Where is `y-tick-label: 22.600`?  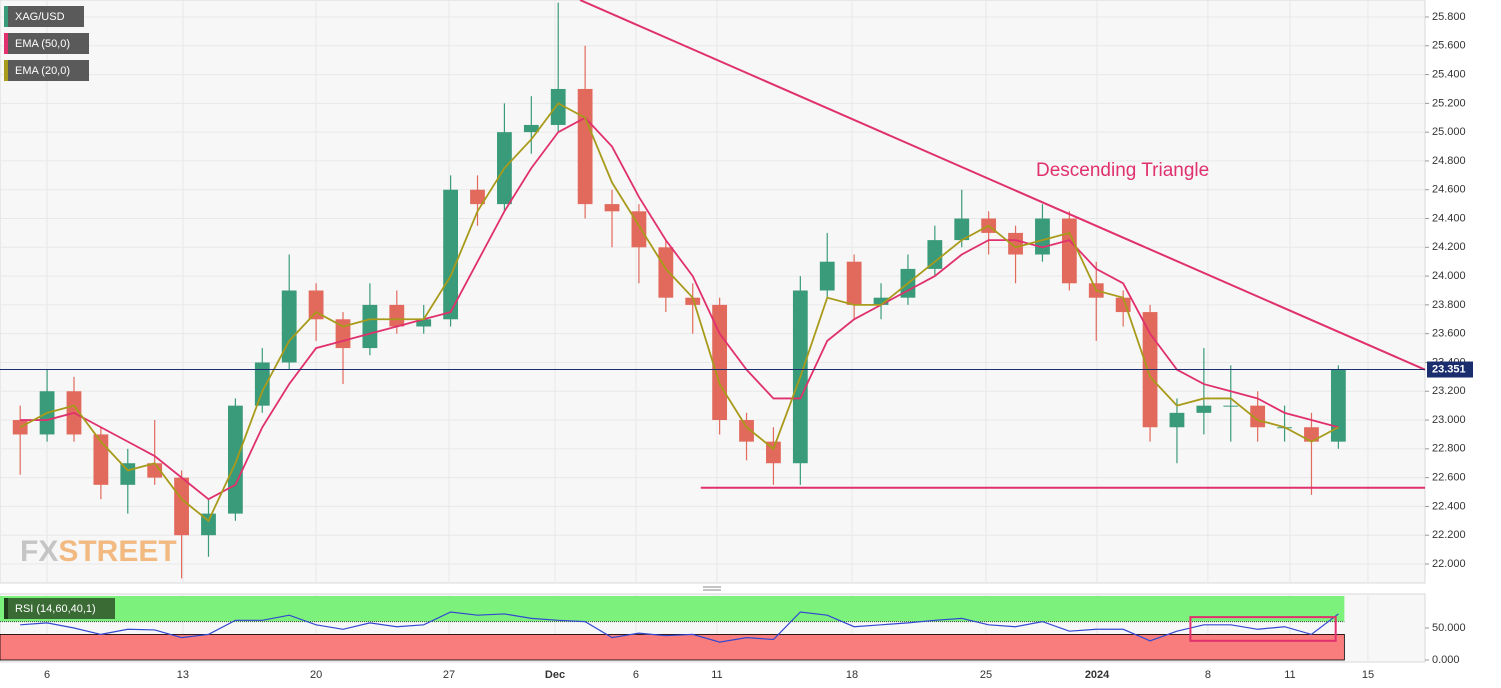
y-tick-label: 22.600 is located at coordinates (1449, 478).